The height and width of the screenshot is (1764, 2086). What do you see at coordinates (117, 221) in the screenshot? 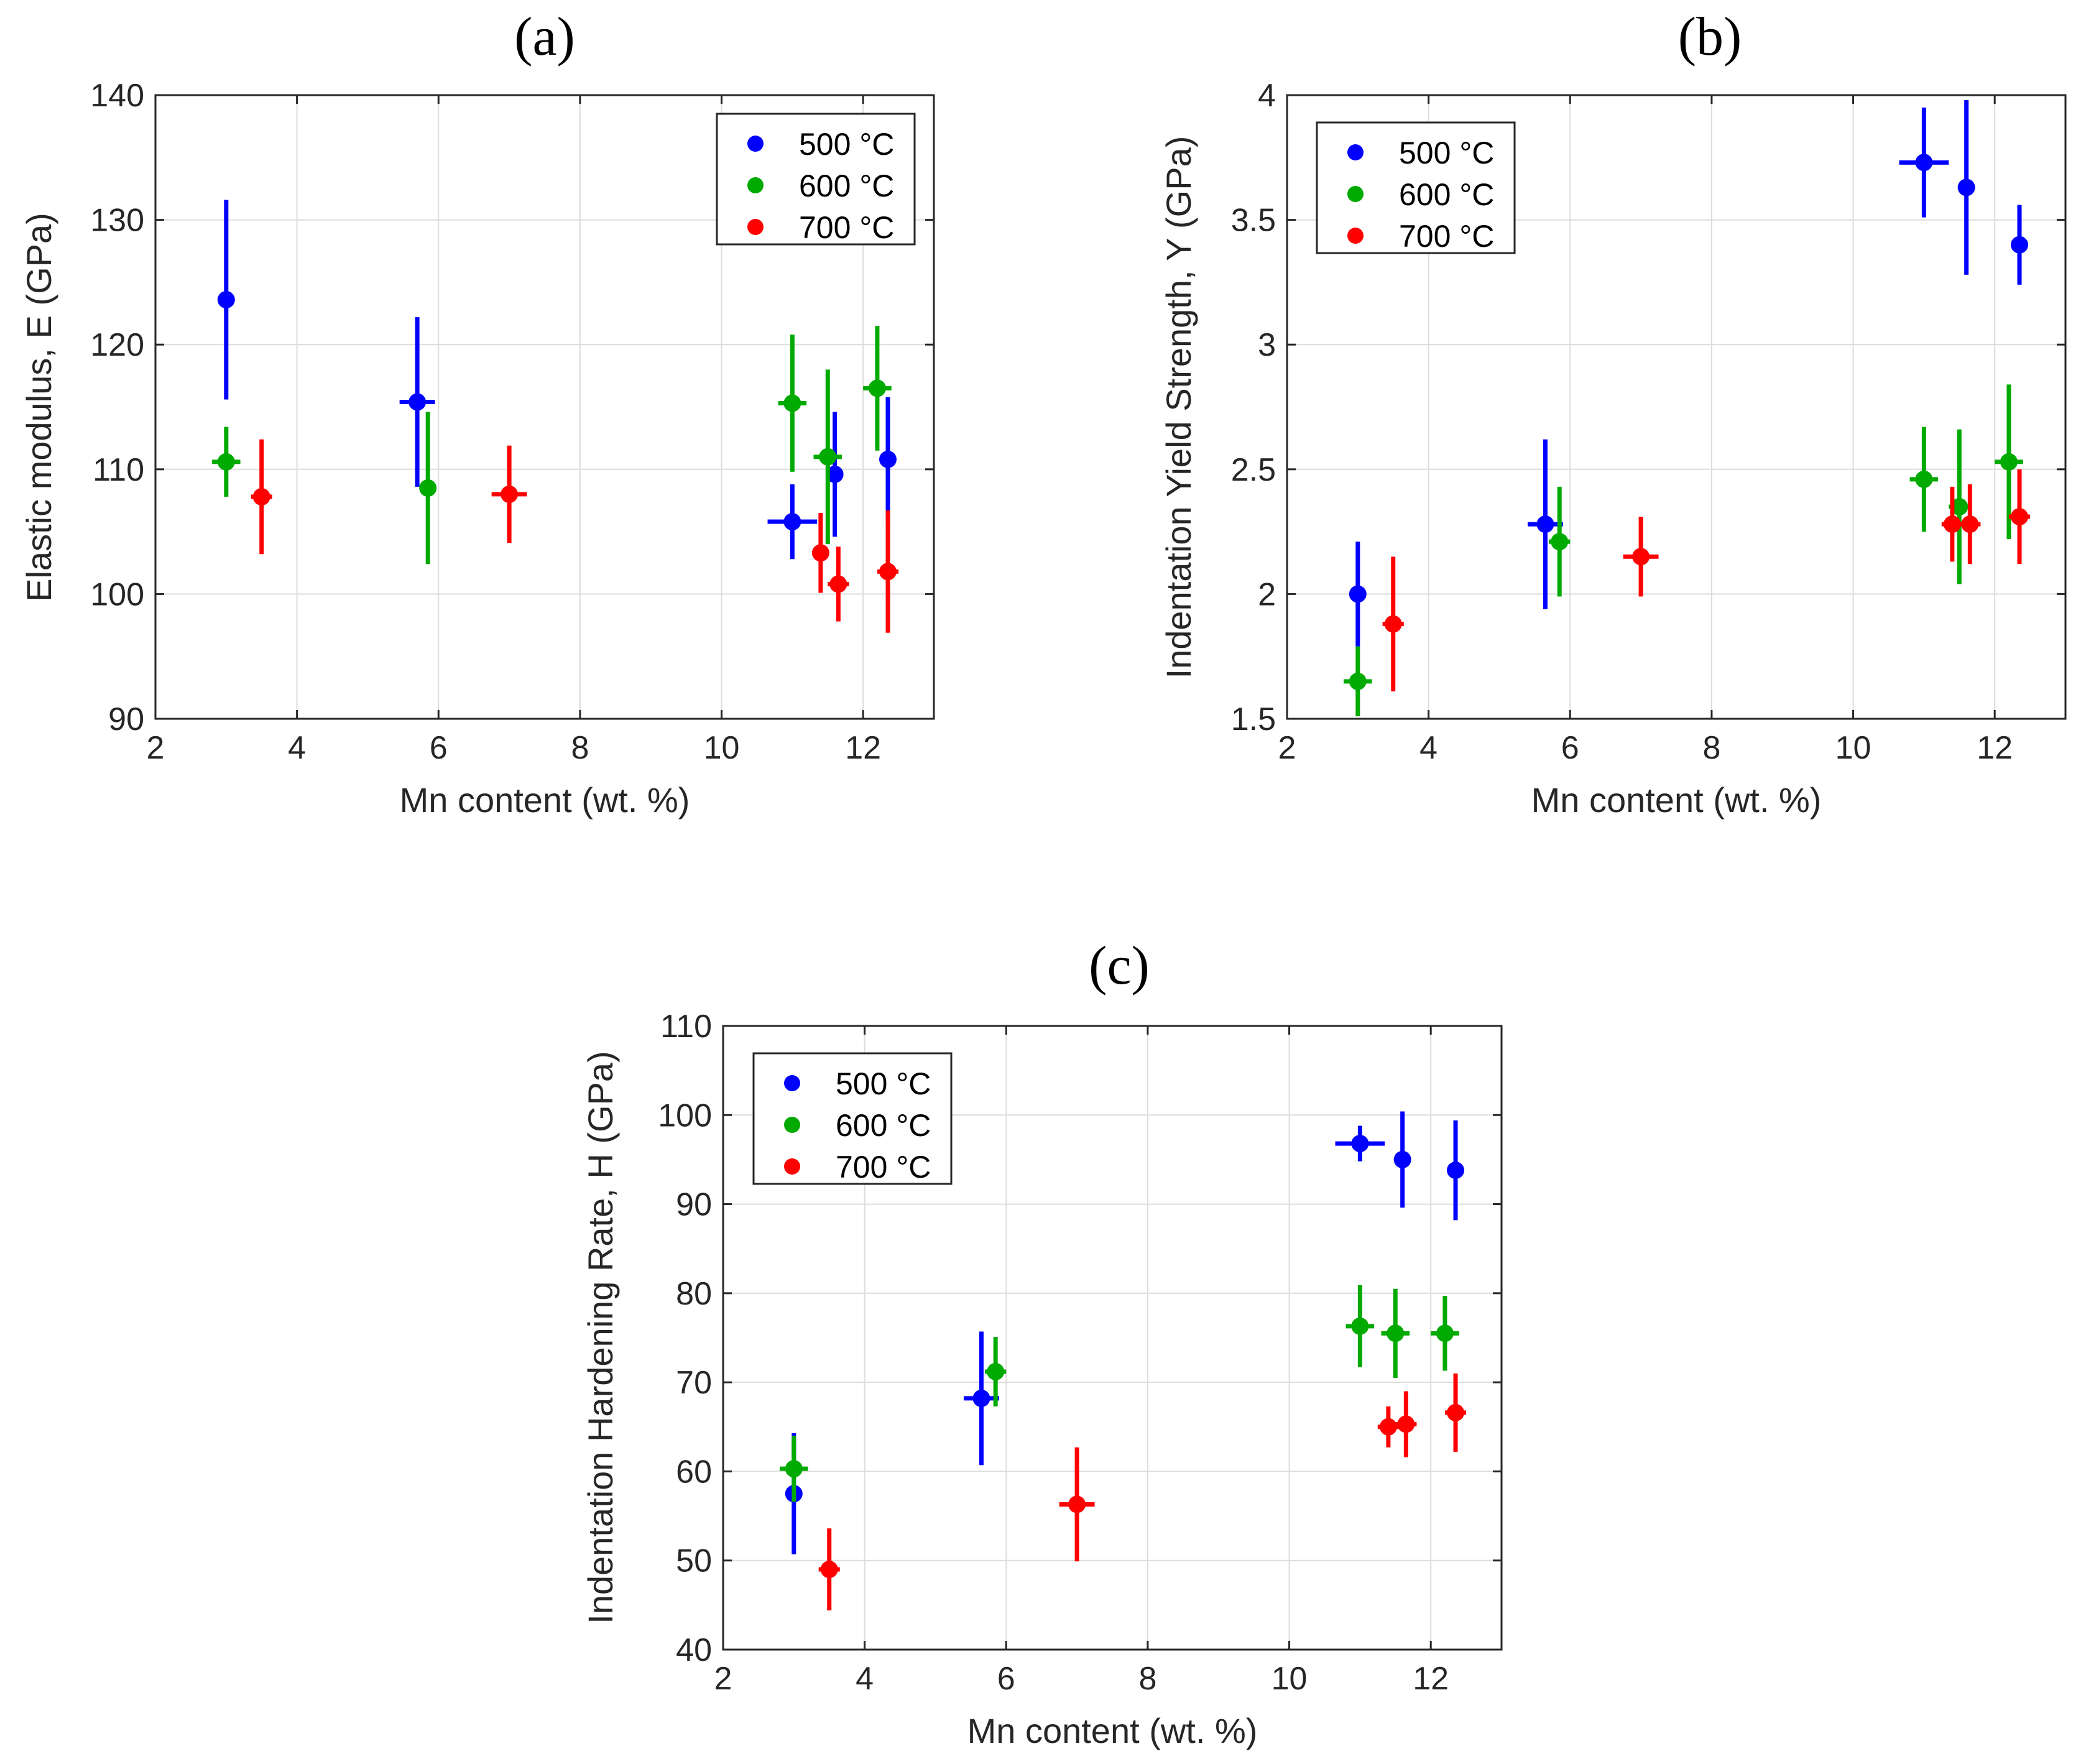
I see `y-tick-label: 130` at bounding box center [117, 221].